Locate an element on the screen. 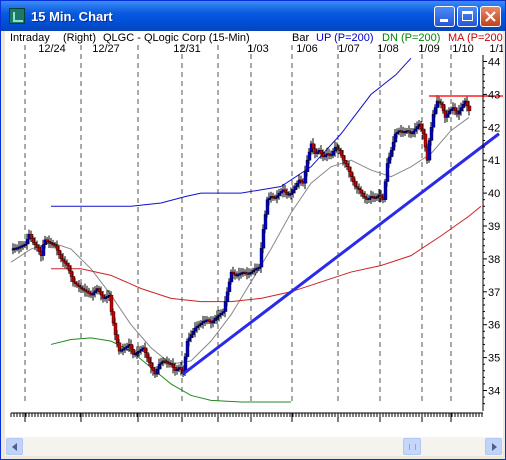  time-ruler is located at coordinates (246, 417).